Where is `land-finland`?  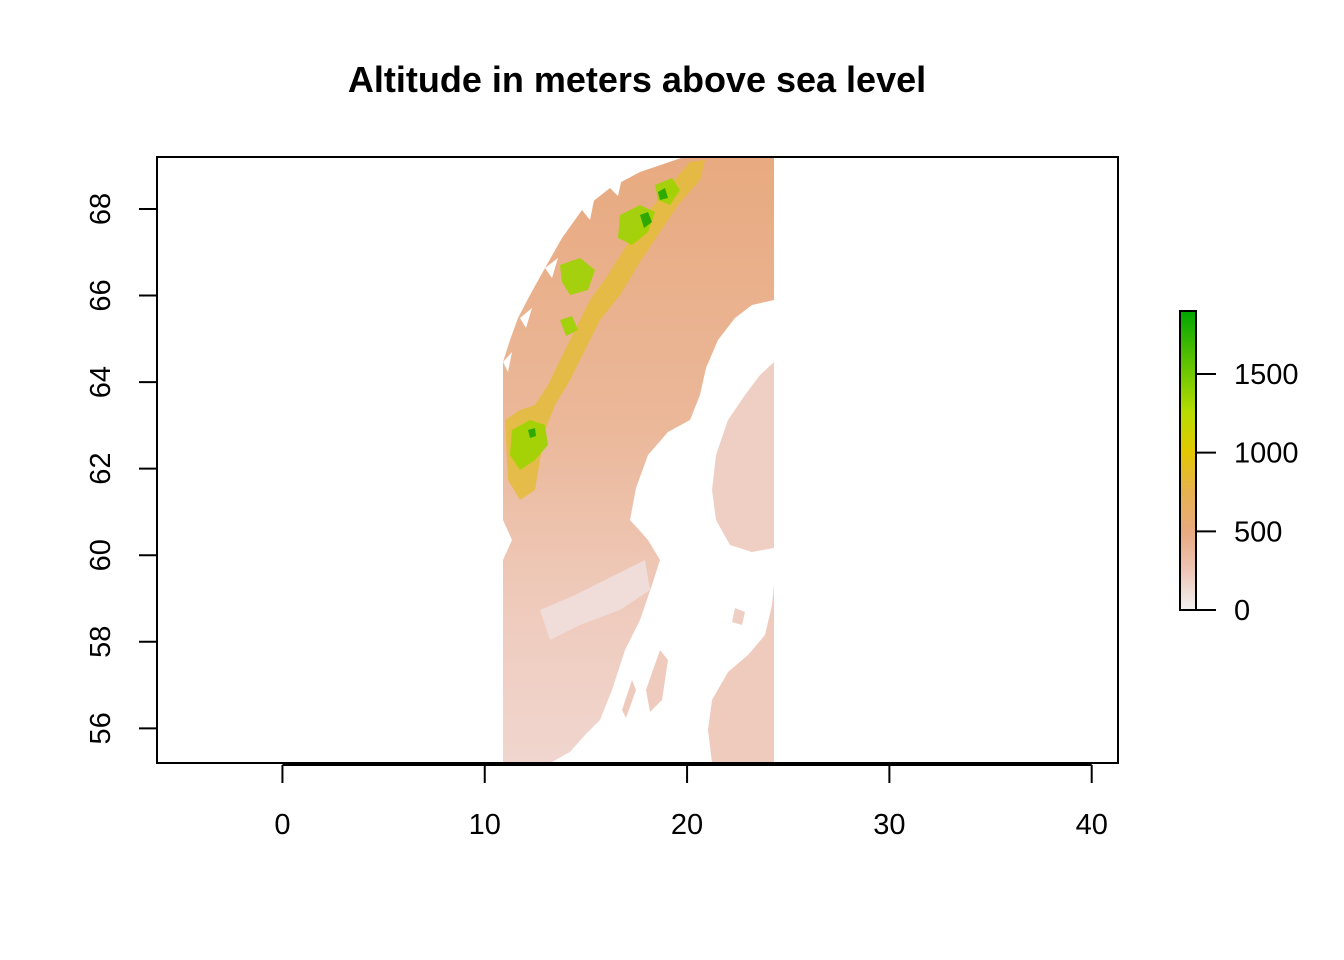
land-finland is located at coordinates (743, 457).